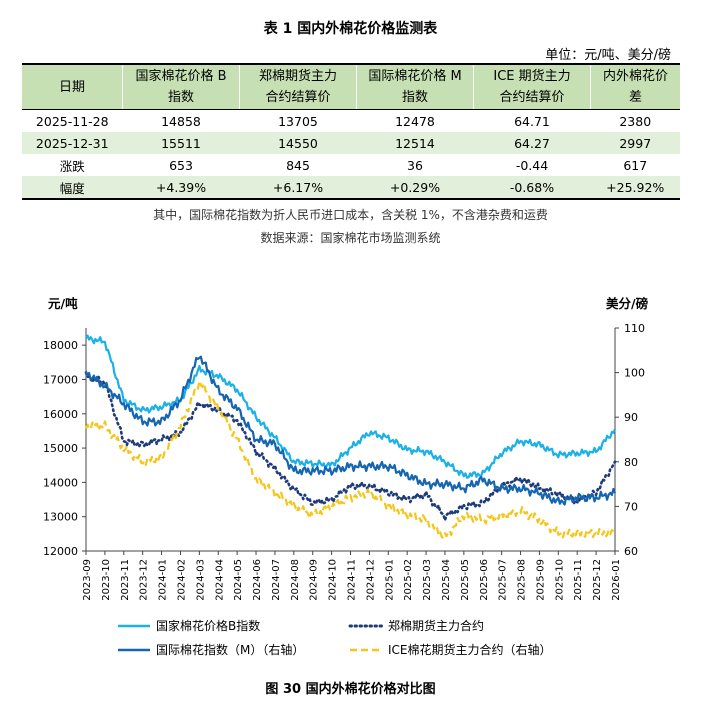  What do you see at coordinates (559, 580) in the screenshot?
I see `x-tick-label: 2025-10` at bounding box center [559, 580].